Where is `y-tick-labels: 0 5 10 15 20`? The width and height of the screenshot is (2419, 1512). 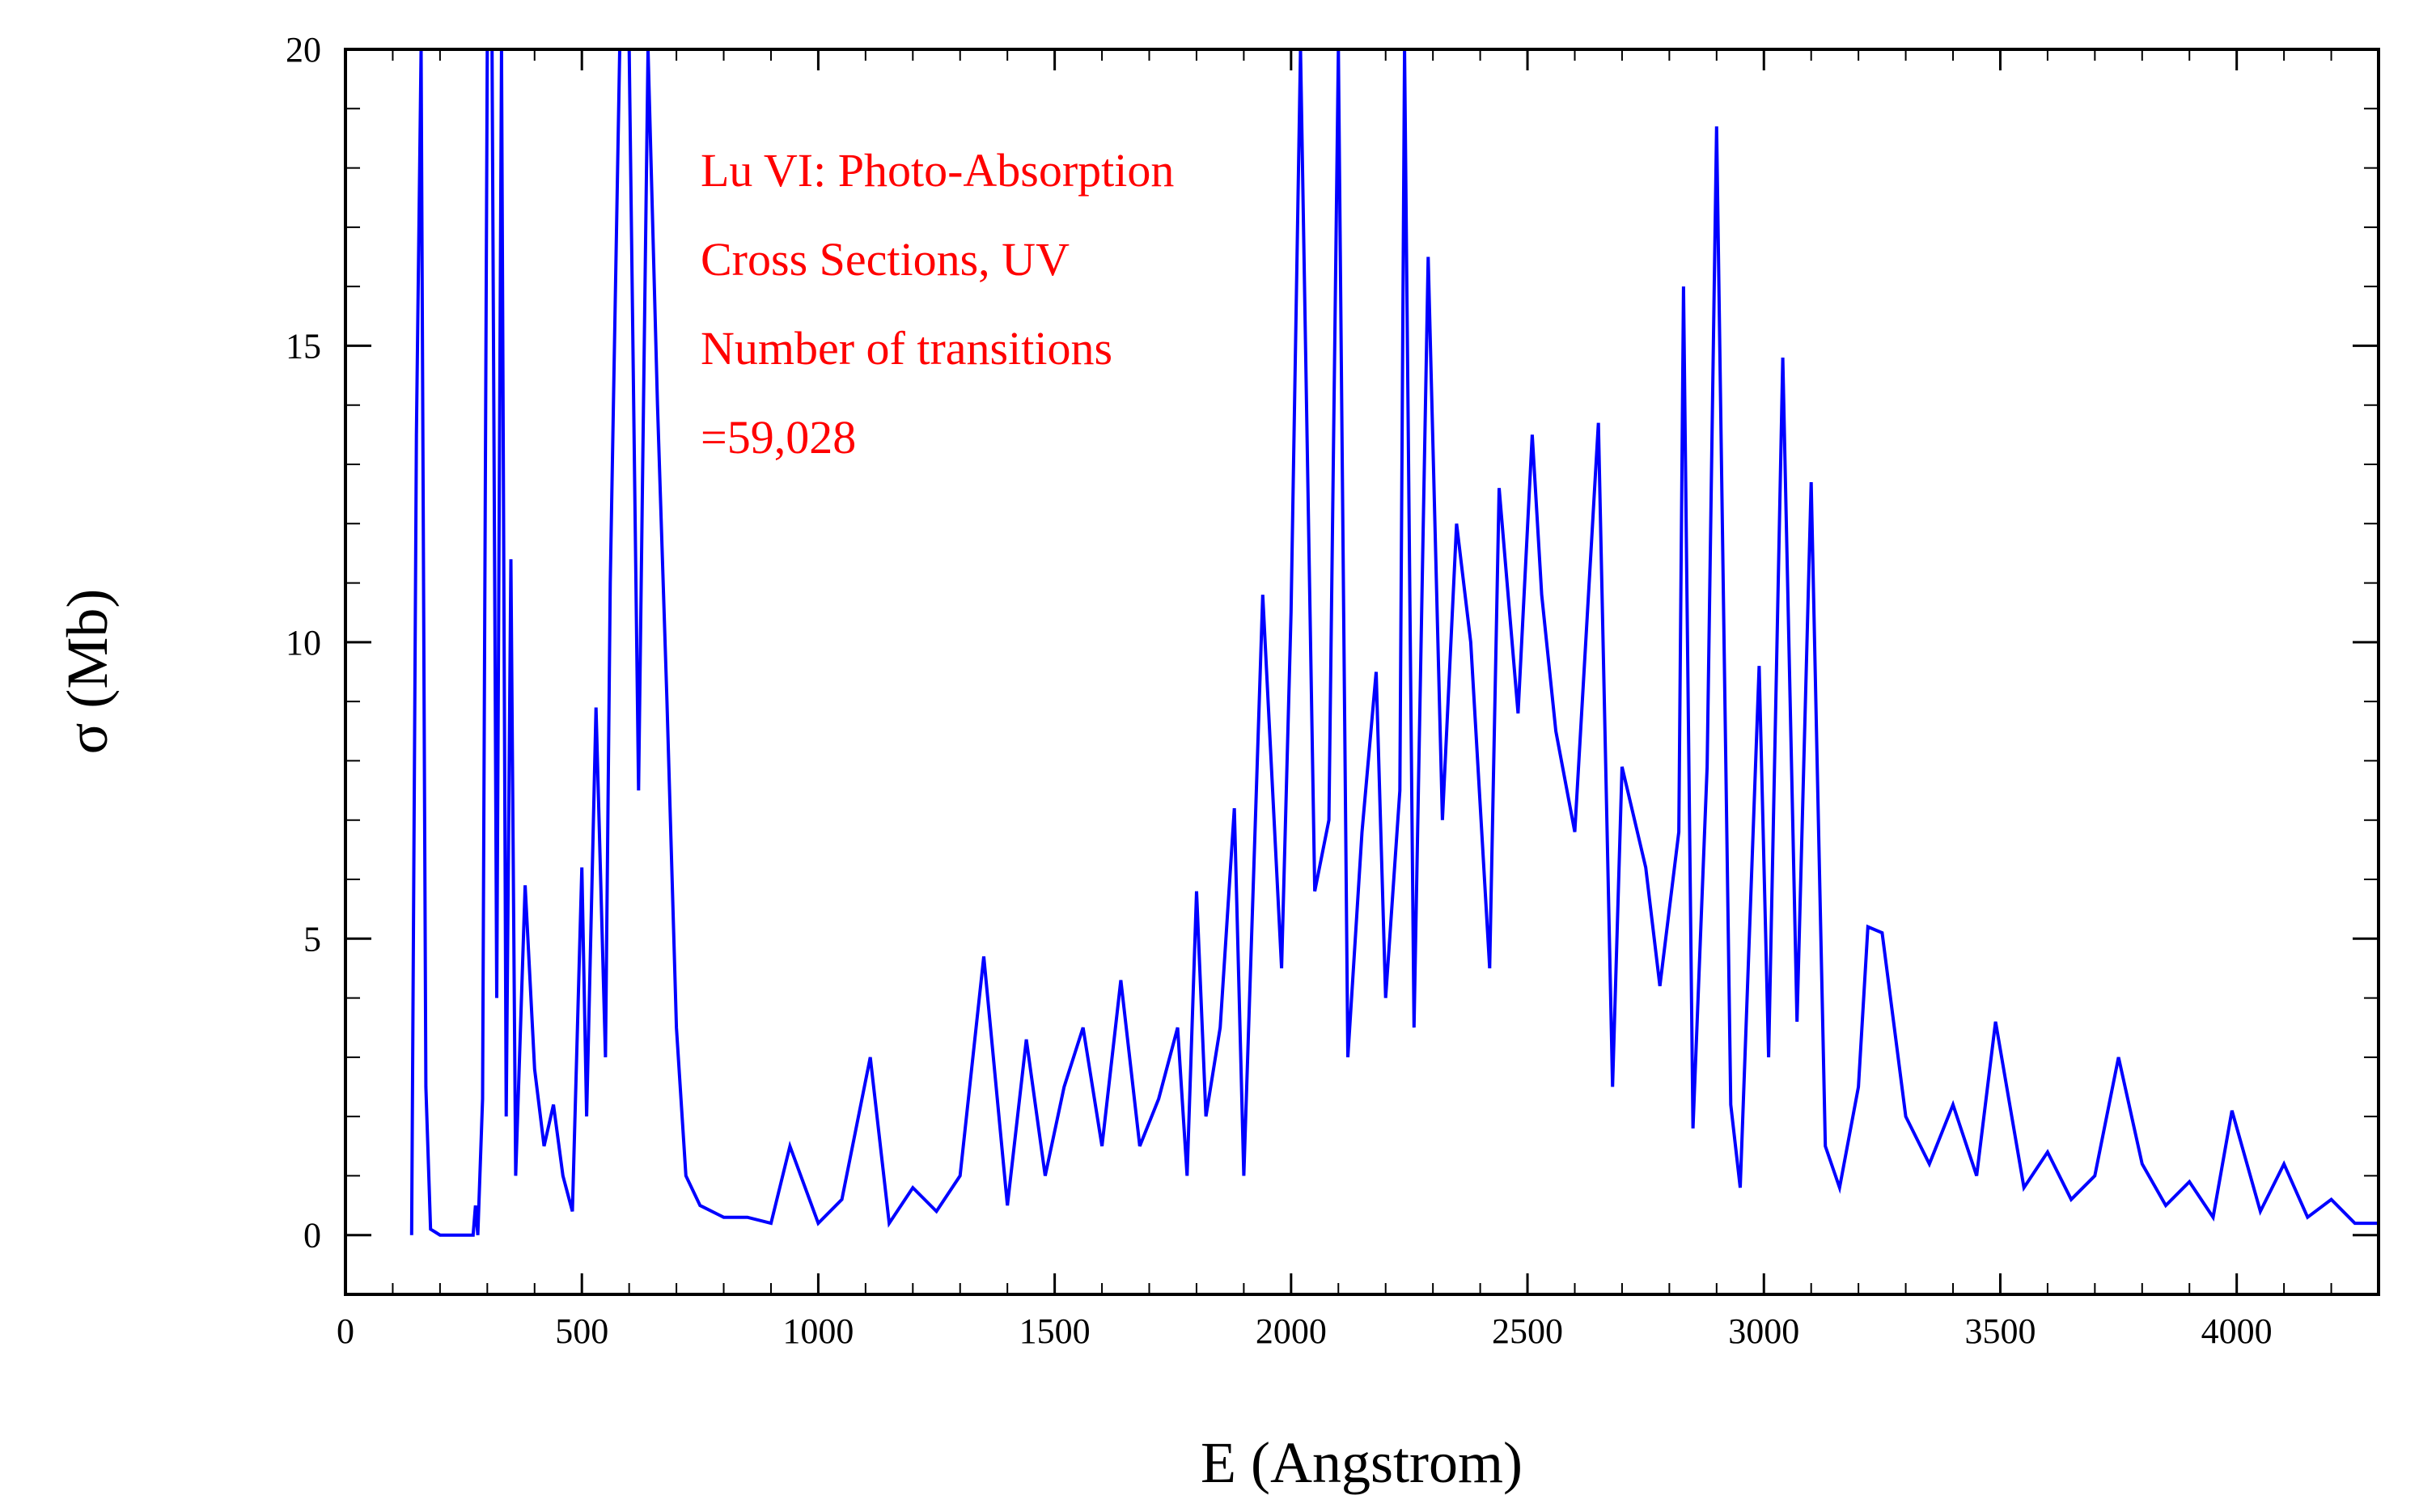 y-tick-labels: 0 5 10 15 20 is located at coordinates (303, 643).